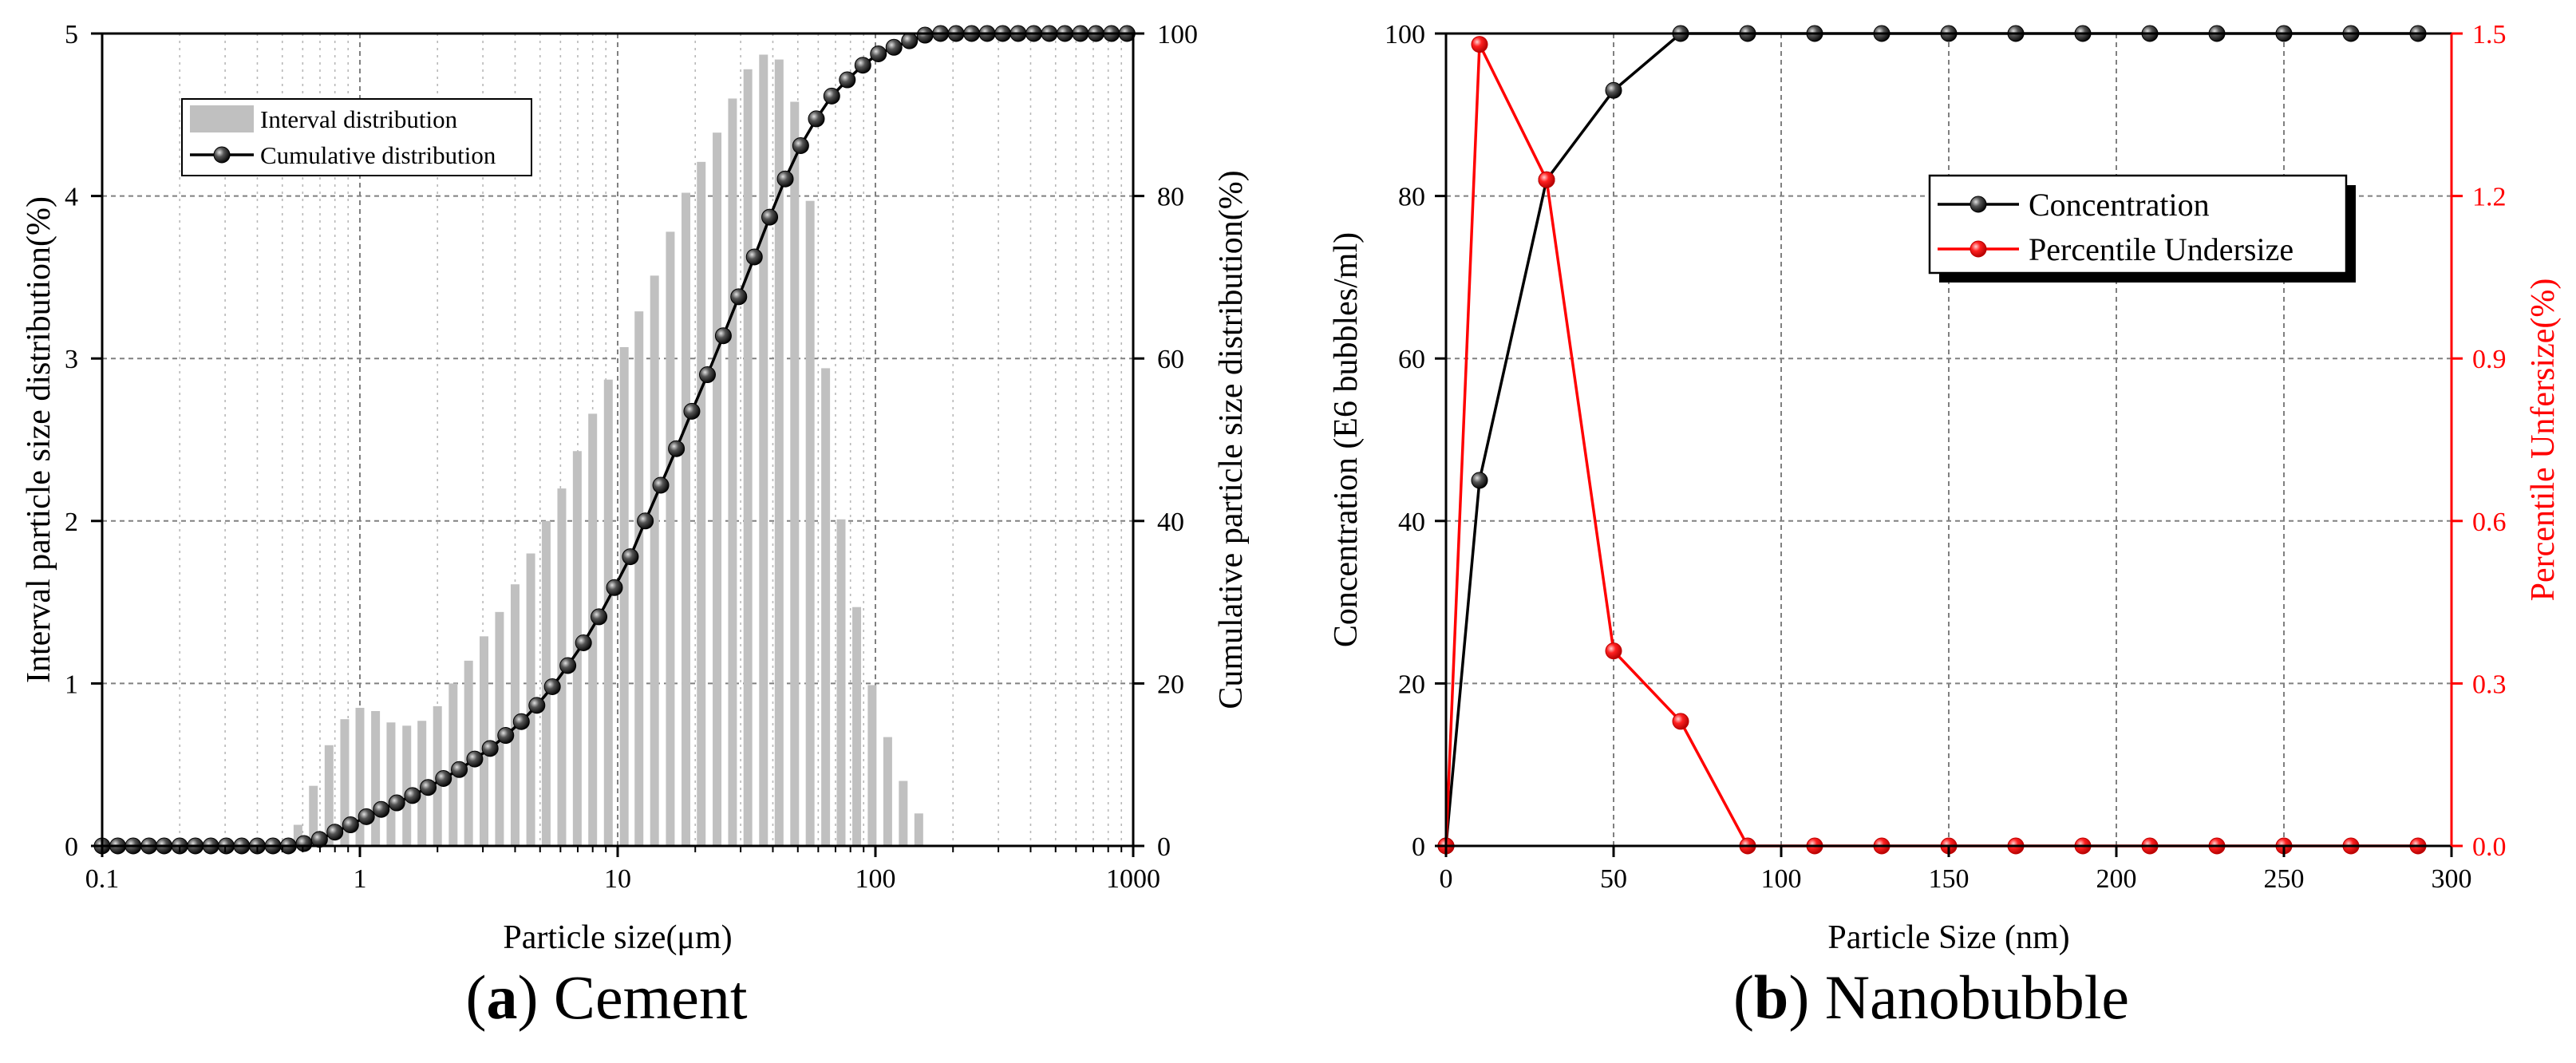 The width and height of the screenshot is (2576, 1063). What do you see at coordinates (1164, 847) in the screenshot?
I see `y2-tick-label: 0` at bounding box center [1164, 847].